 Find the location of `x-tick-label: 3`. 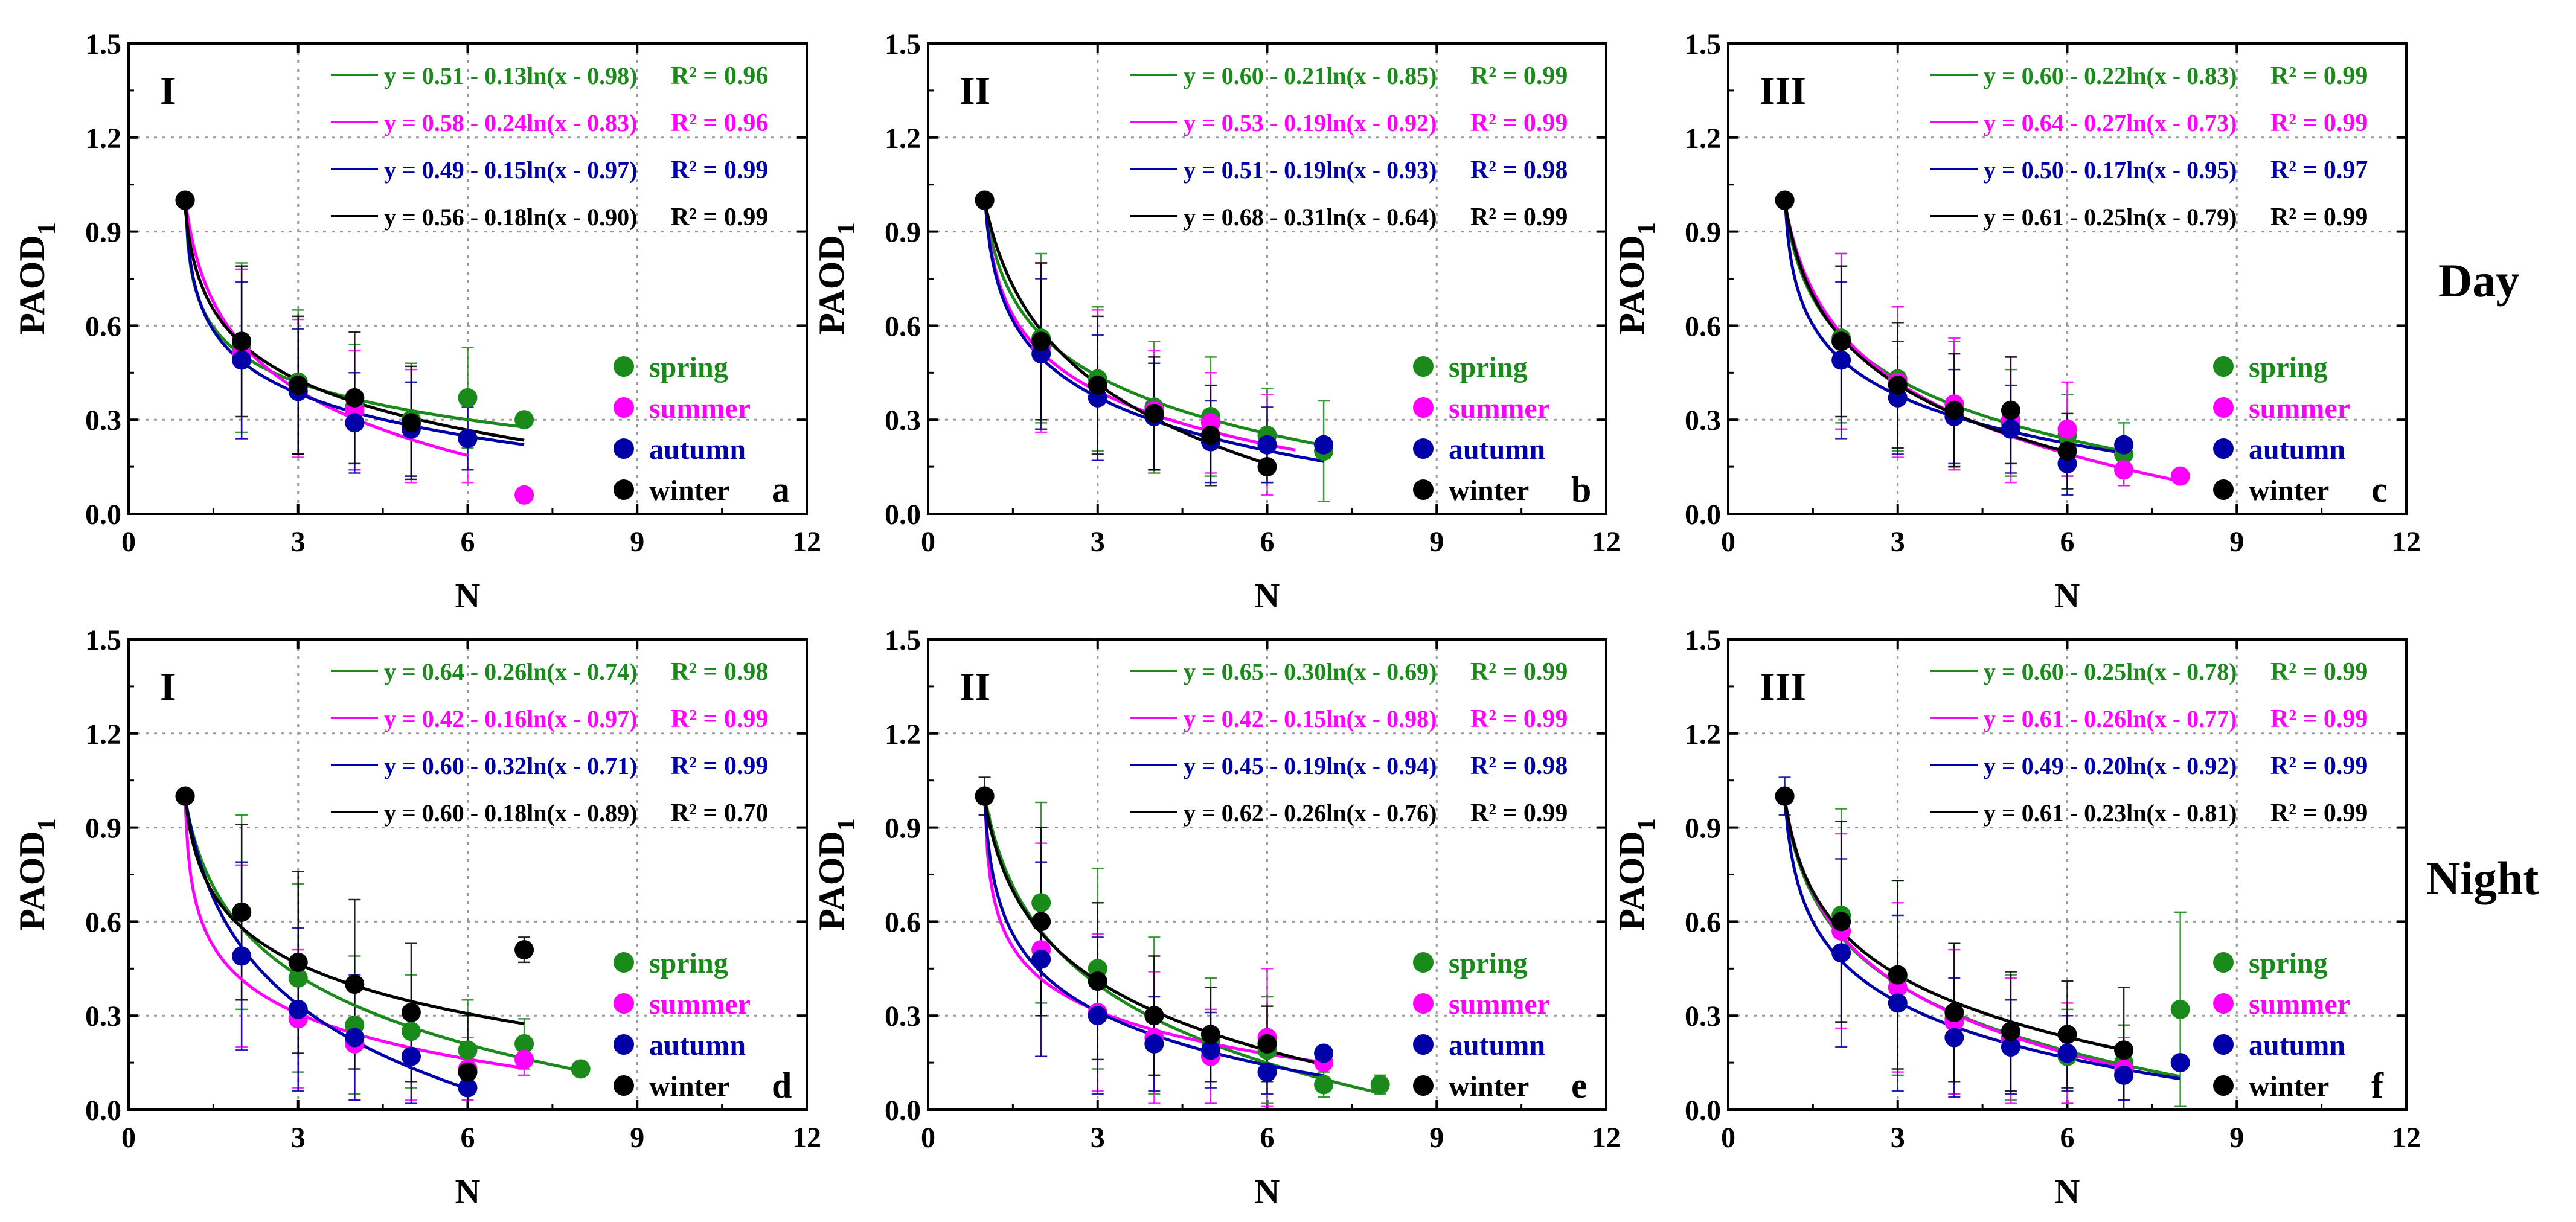

x-tick-label: 3 is located at coordinates (1098, 542).